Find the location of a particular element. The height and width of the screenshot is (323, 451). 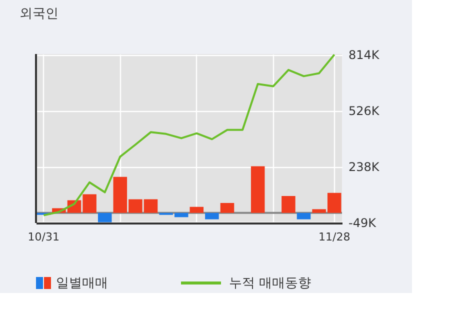

y-tick-label: 238K is located at coordinates (364, 167).